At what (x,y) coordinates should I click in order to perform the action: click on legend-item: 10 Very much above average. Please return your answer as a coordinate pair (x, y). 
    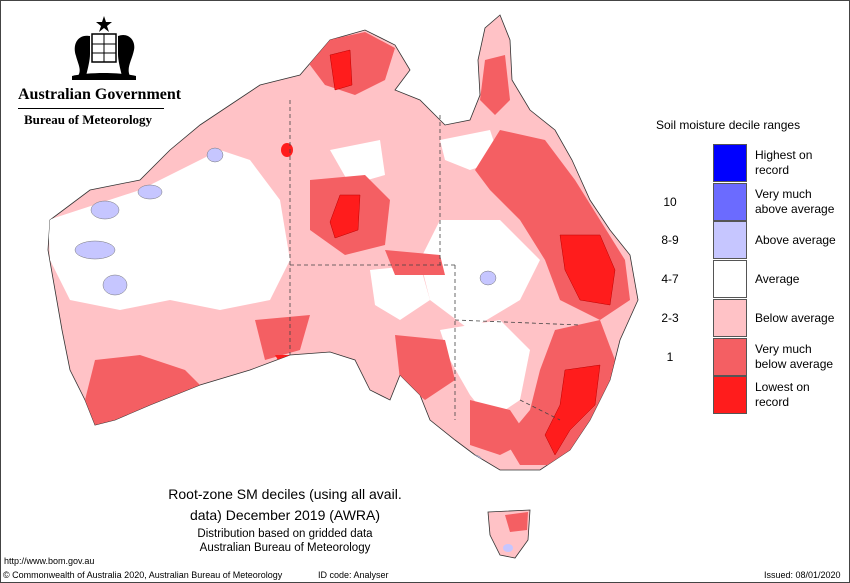
    Looking at the image, I should click on (740, 201).